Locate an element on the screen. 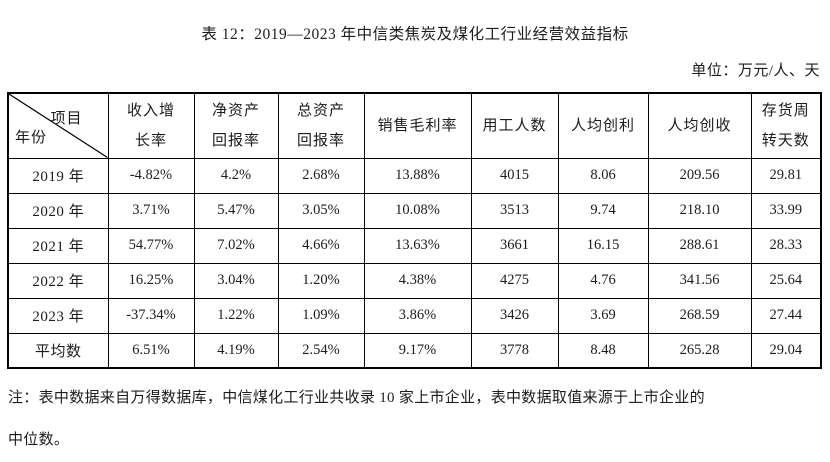 The image size is (830, 462). col-header-gross-sales-margin: 销售毛利率 is located at coordinates (417, 125).